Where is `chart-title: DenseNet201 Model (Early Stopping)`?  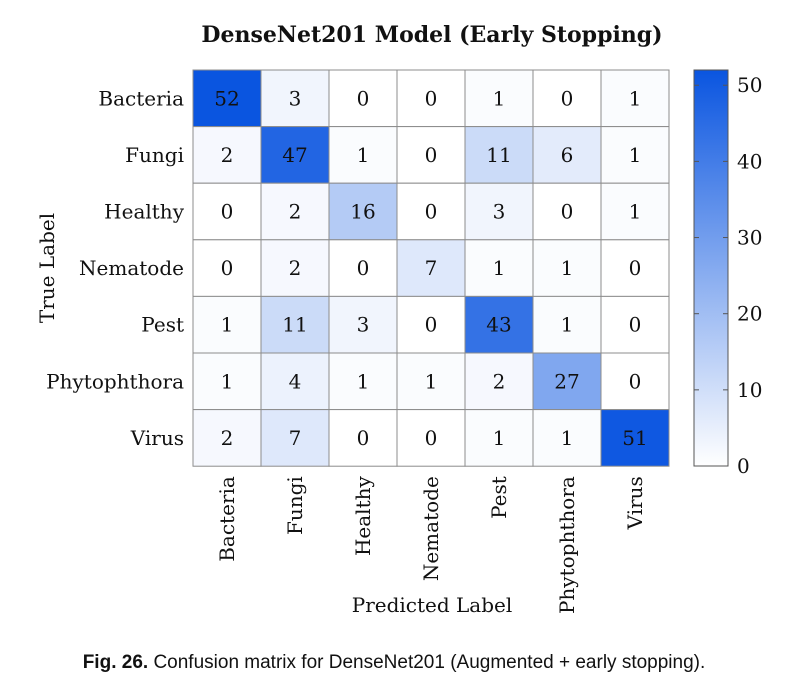 chart-title: DenseNet201 Model (Early Stopping) is located at coordinates (431, 35).